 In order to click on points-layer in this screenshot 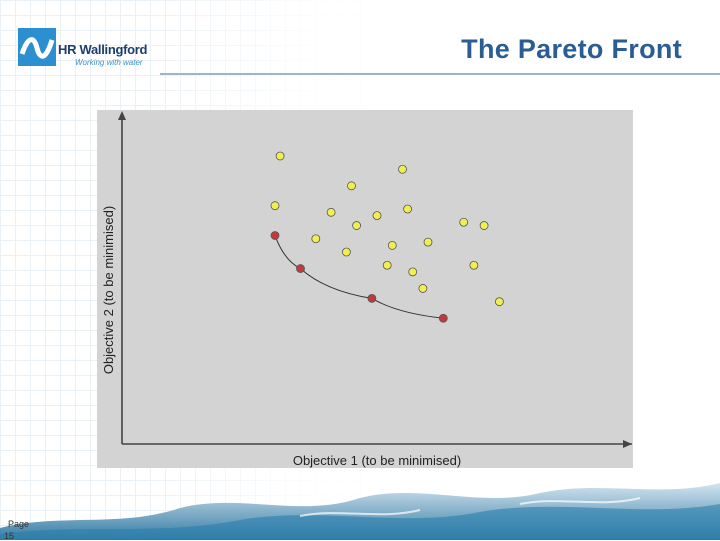, I will do `click(387, 237)`.